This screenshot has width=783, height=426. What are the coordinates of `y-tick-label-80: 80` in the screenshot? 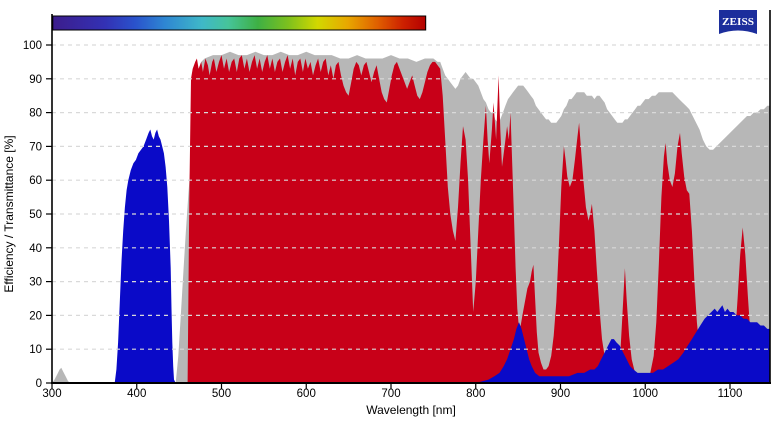 It's located at (35, 114).